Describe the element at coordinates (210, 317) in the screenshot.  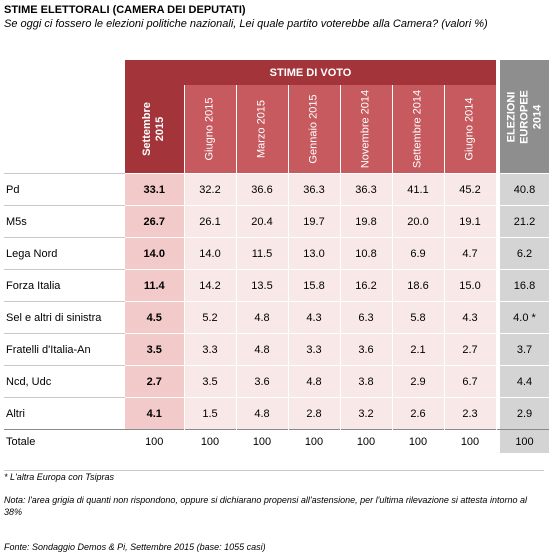
I see `value-cell: 5.2` at that location.